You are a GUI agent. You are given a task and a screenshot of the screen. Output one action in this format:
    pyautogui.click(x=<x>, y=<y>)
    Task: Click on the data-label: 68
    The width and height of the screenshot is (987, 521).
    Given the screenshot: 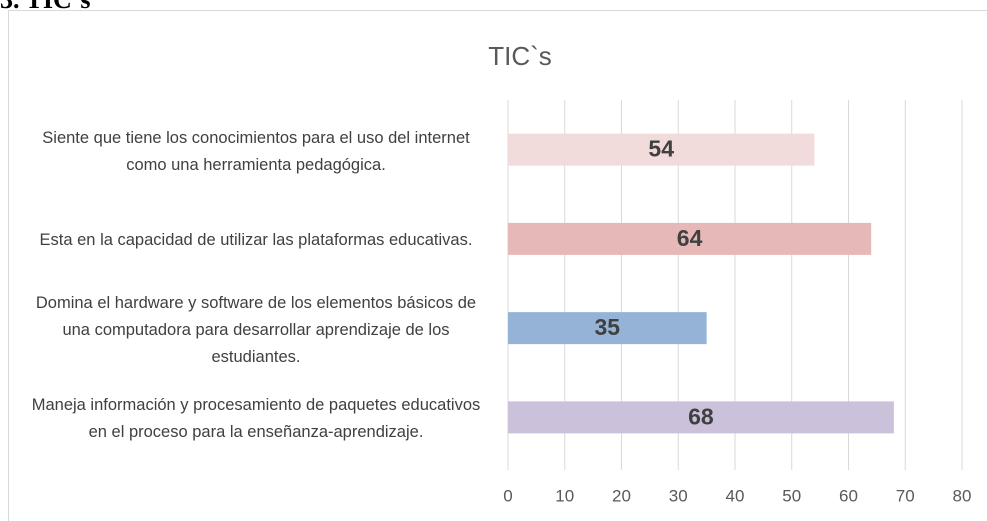 What is the action you would take?
    pyautogui.click(x=701, y=416)
    